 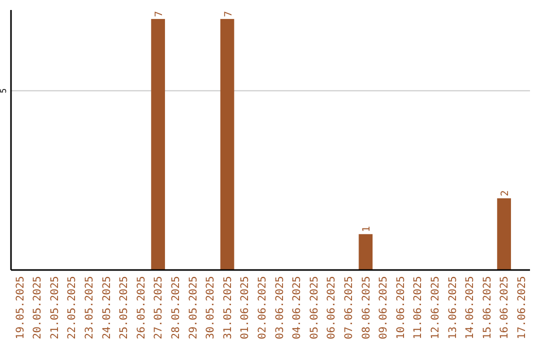 What do you see at coordinates (20, 308) in the screenshot?
I see `x-tick-label: 19.05.2025` at bounding box center [20, 308].